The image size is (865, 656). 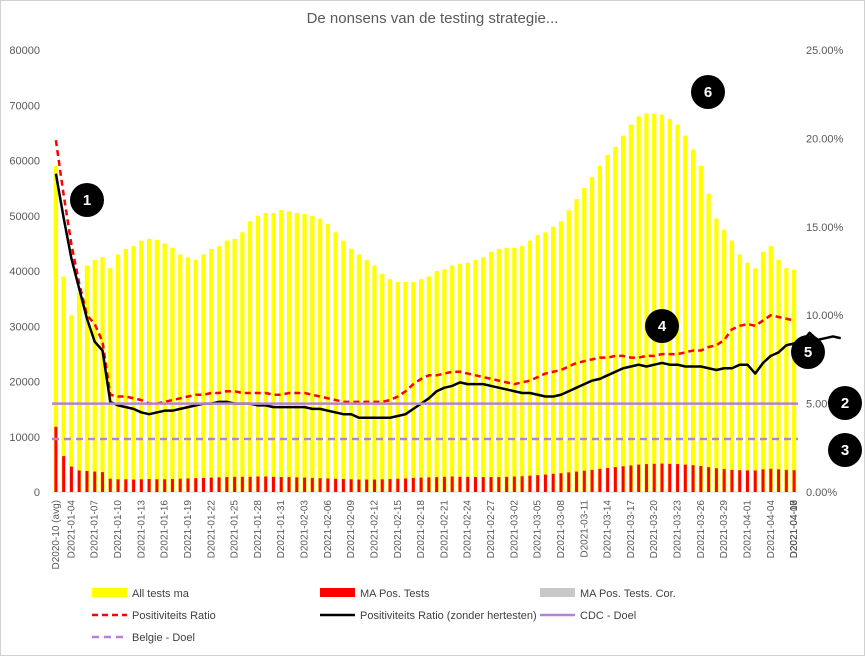 I want to click on x-tick-label: D2021-04-01, so click(x=747, y=529).